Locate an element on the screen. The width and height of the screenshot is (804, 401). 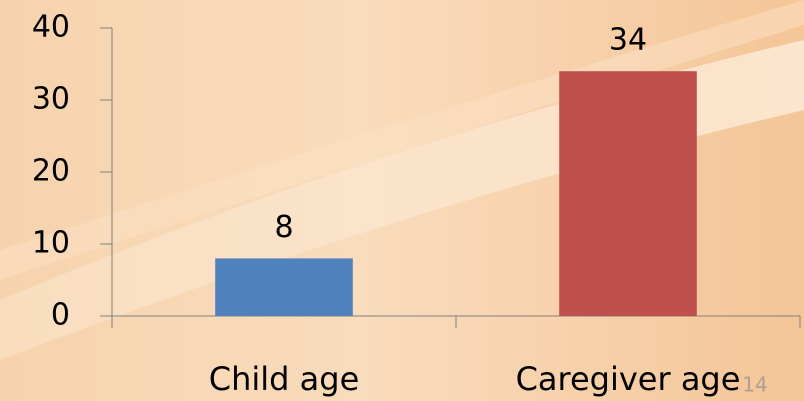
x-tick-label: Child age is located at coordinates (284, 379).